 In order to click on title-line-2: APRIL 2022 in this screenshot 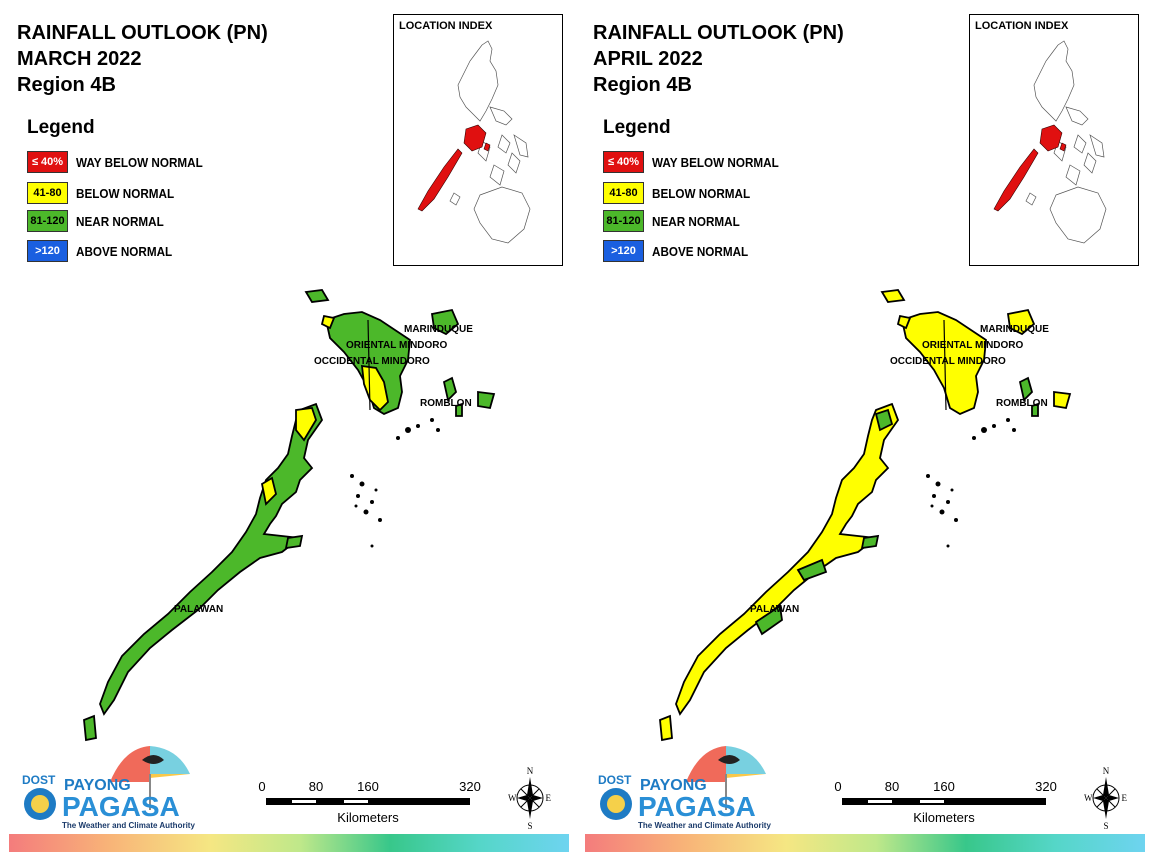, I will do `click(648, 59)`.